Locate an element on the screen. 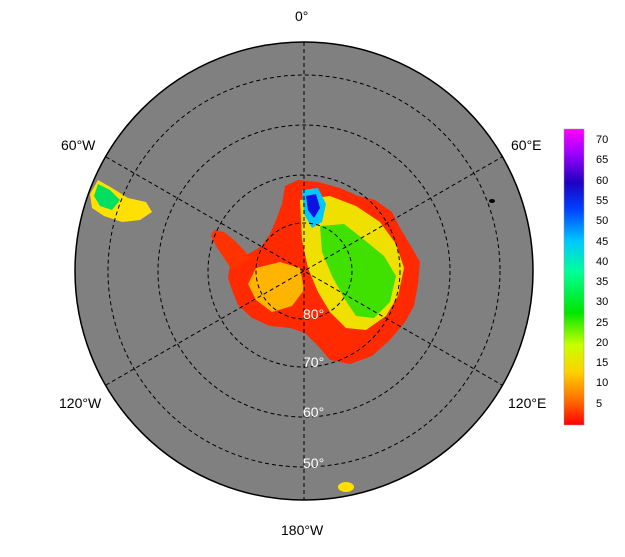 The width and height of the screenshot is (625, 557). lon-label-120w: 120°W is located at coordinates (80, 403).